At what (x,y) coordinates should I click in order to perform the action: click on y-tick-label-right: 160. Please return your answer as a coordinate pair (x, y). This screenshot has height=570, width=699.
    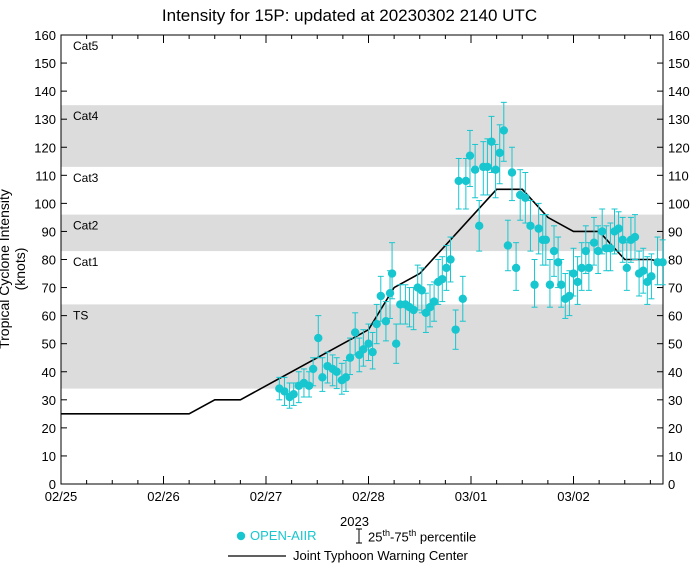
    Looking at the image, I should click on (679, 35).